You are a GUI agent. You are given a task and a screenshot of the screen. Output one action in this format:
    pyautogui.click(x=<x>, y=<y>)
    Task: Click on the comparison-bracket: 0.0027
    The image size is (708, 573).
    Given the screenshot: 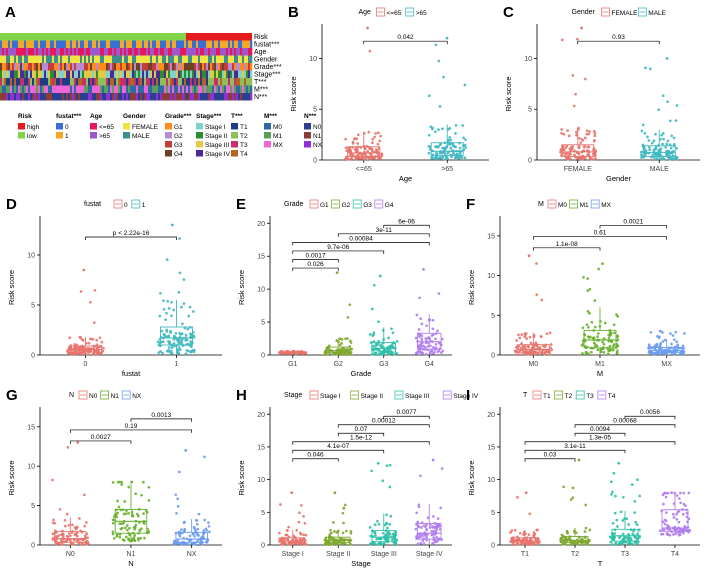 What is the action you would take?
    pyautogui.click(x=100, y=439)
    